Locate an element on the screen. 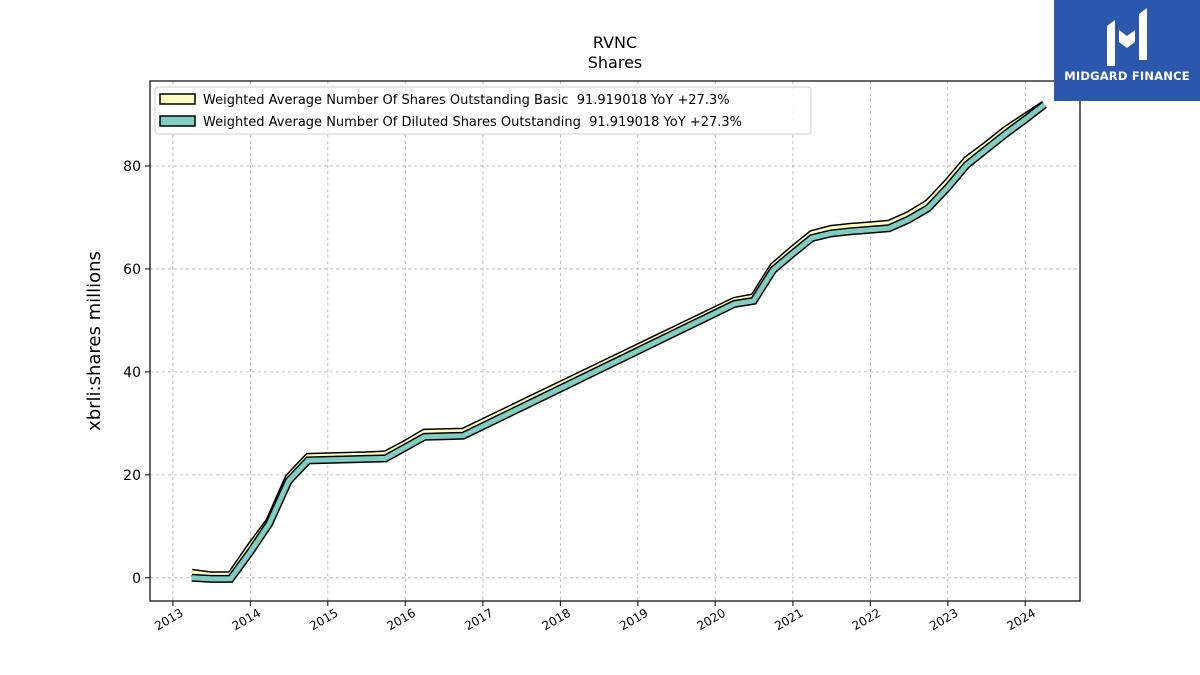  chart-subtitle: Shares is located at coordinates (615, 62).